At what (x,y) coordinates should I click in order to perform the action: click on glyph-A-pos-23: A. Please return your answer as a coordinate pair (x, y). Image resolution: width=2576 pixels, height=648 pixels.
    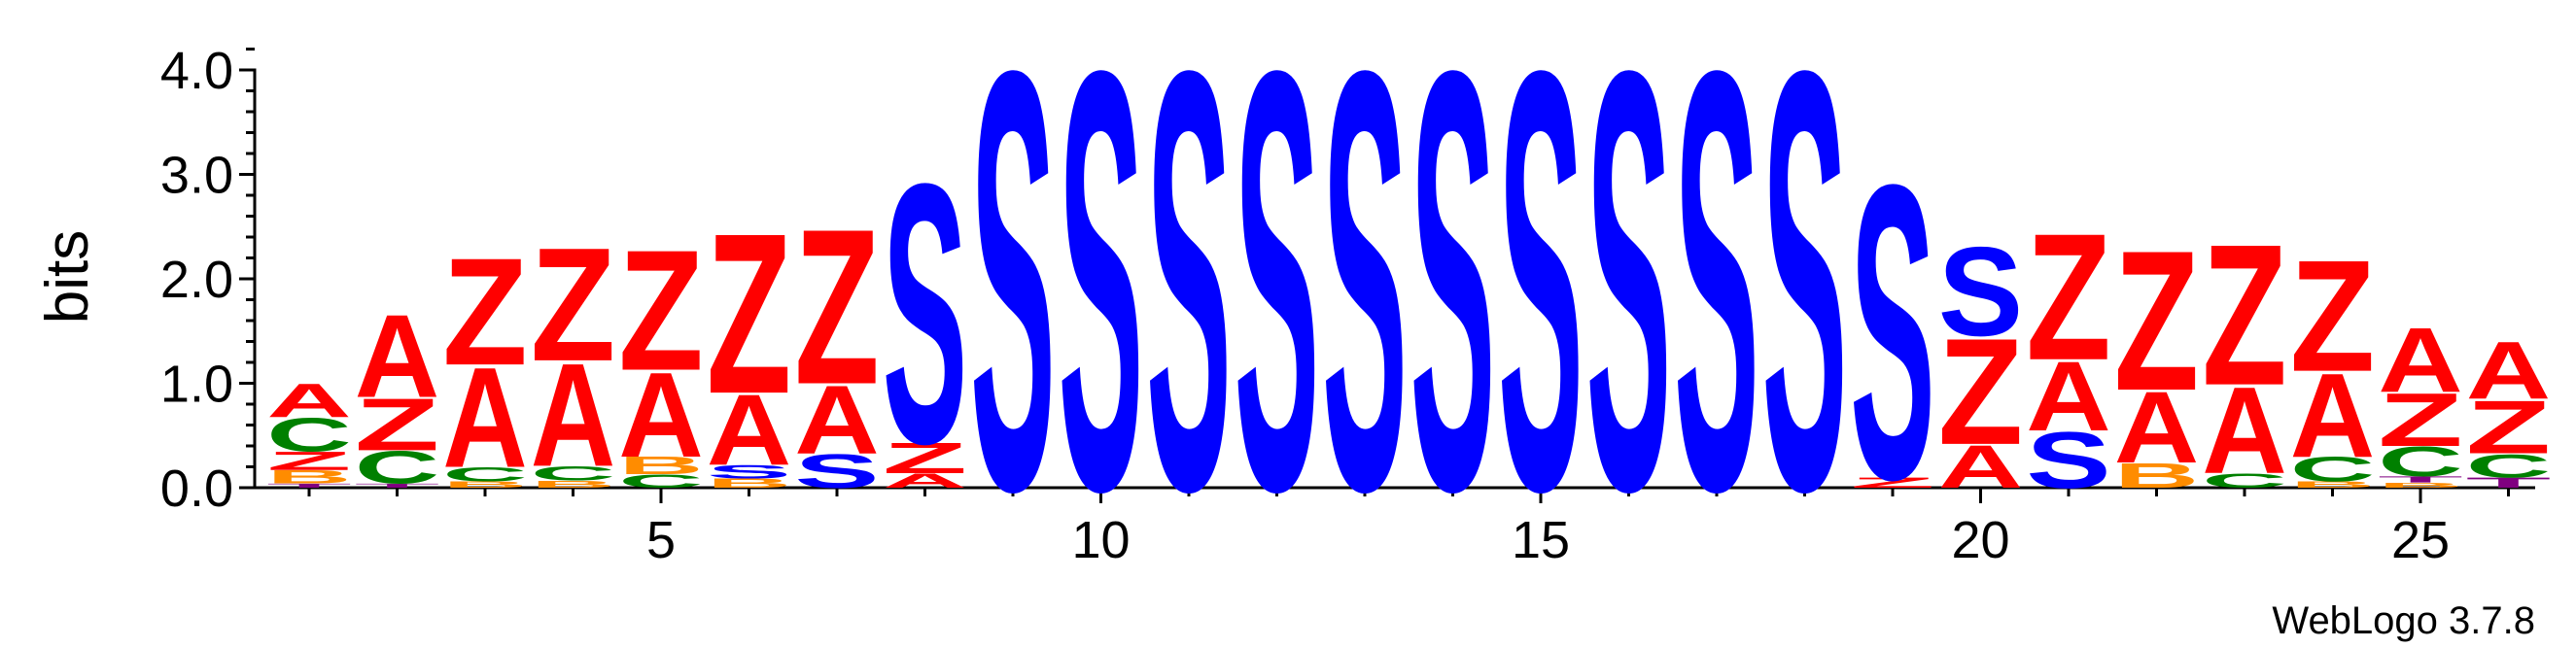
    Looking at the image, I should click on (2244, 430).